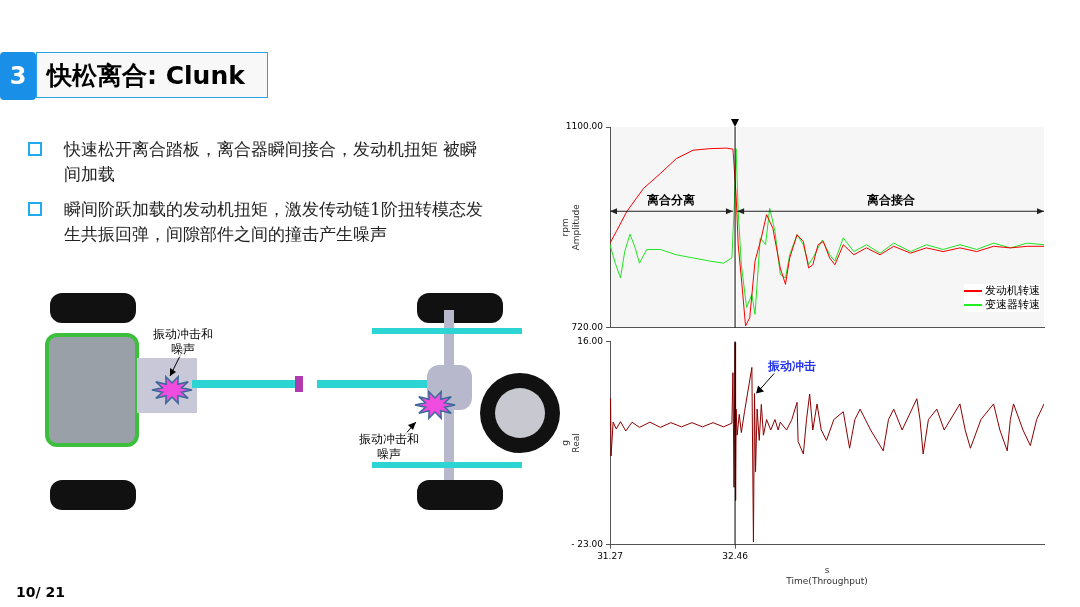  What do you see at coordinates (826, 575) in the screenshot?
I see `x-axis-title: s Time(Throughput)` at bounding box center [826, 575].